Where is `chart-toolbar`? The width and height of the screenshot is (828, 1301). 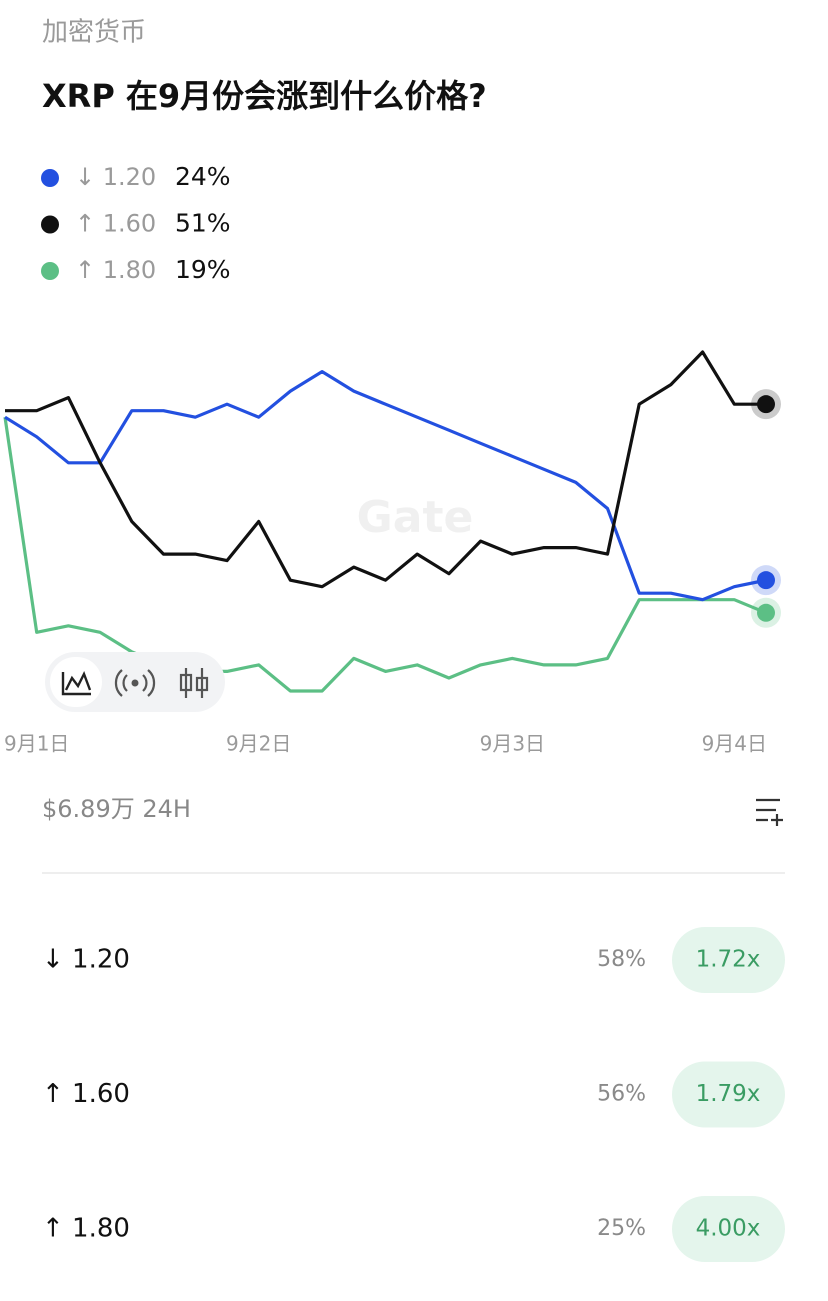 chart-toolbar is located at coordinates (135, 682).